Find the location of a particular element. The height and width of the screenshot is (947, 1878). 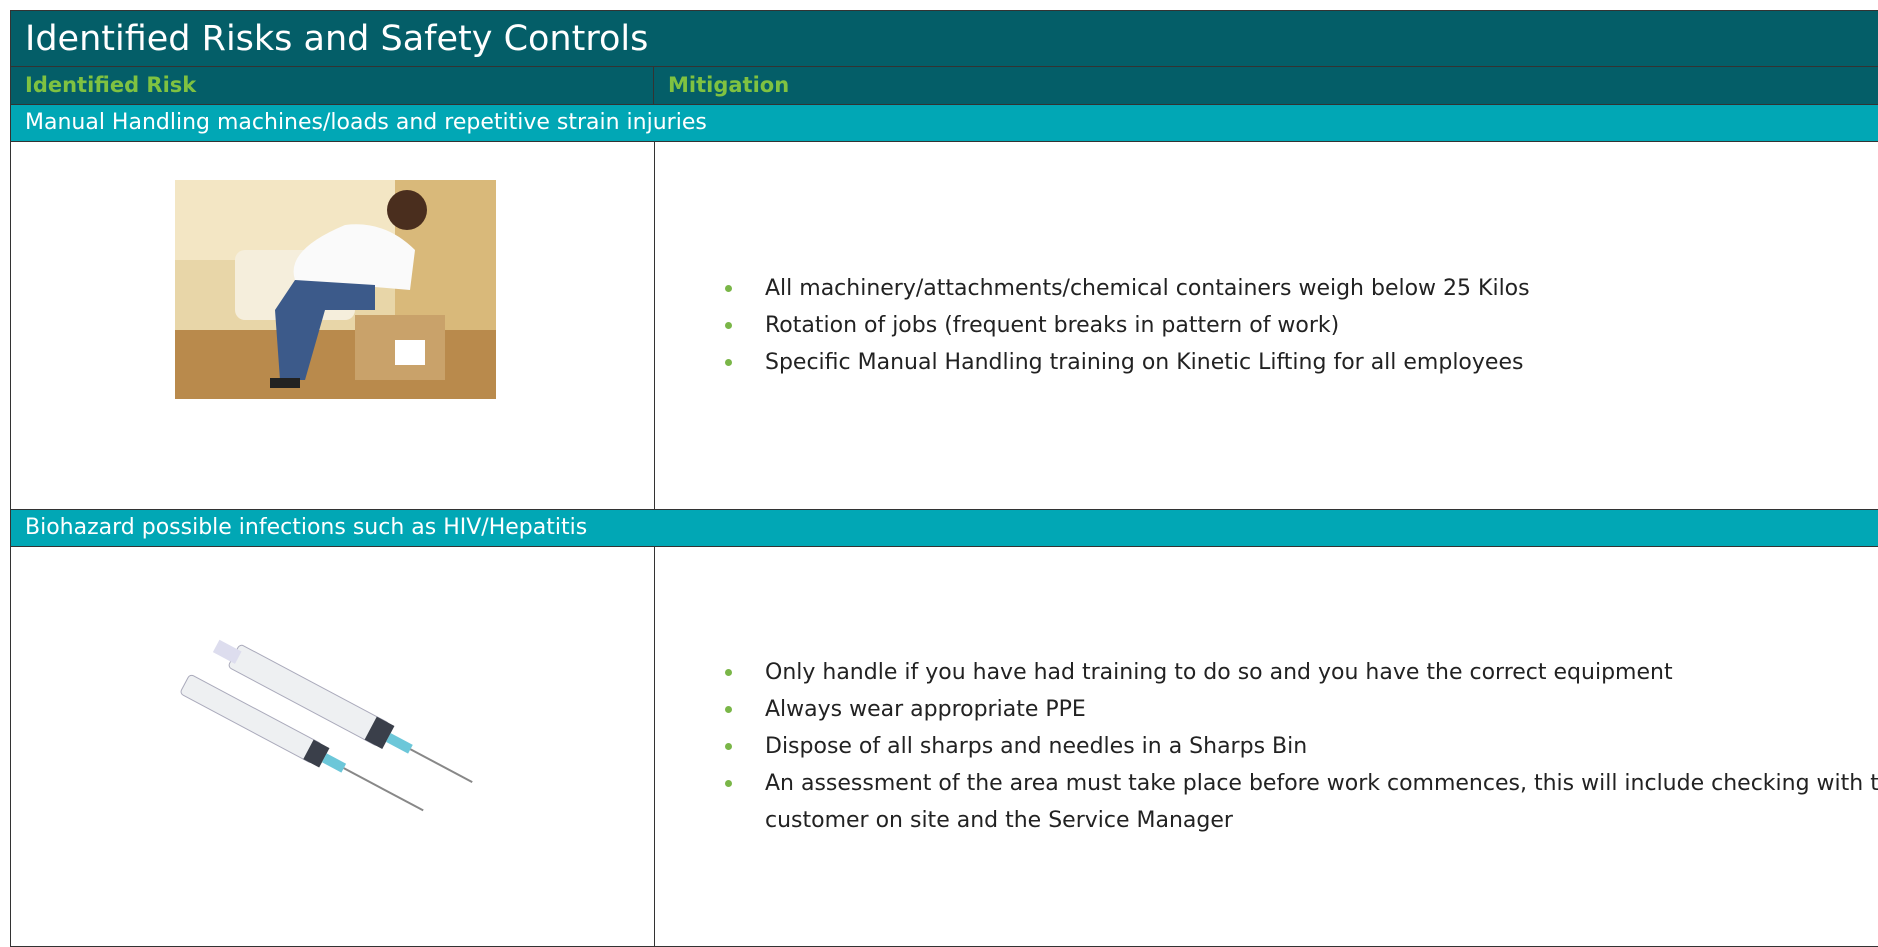

lifting-photo is located at coordinates (335, 289).